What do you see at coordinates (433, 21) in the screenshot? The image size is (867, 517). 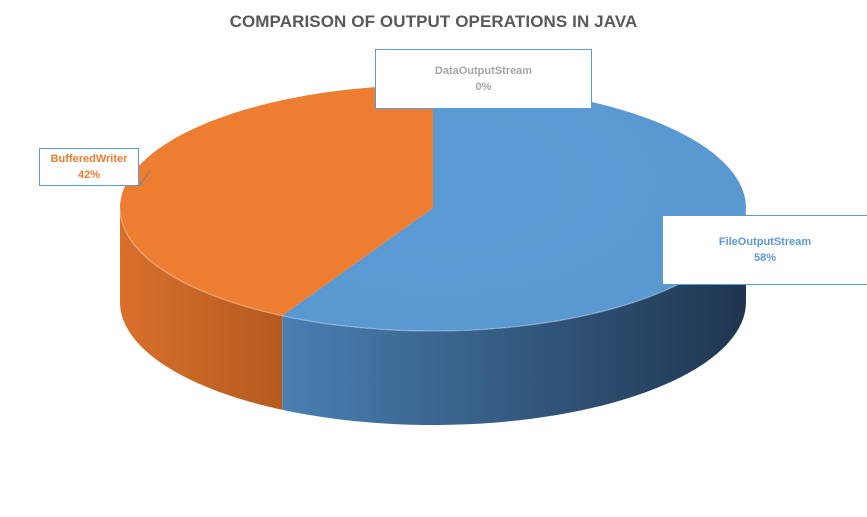 I see `chart-title: COMPARISON OF OUTPUT OPERATIONS IN JAVA` at bounding box center [433, 21].